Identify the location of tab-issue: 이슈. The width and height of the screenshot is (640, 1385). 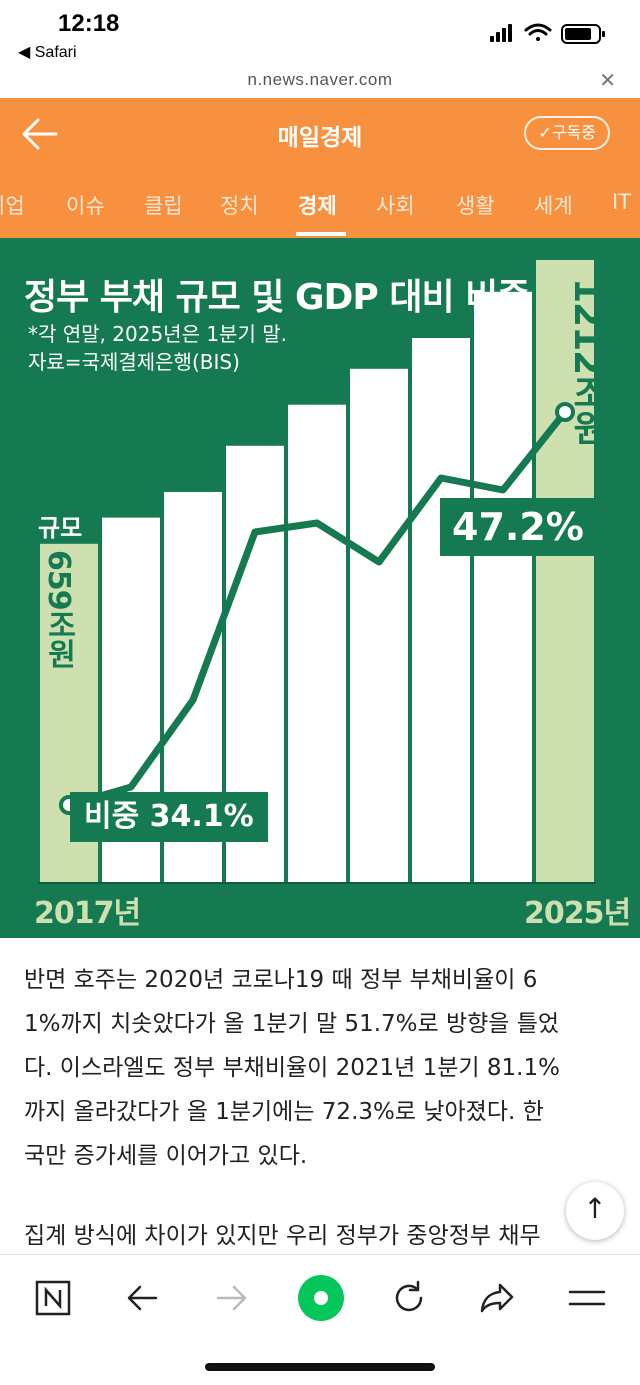
(85, 206).